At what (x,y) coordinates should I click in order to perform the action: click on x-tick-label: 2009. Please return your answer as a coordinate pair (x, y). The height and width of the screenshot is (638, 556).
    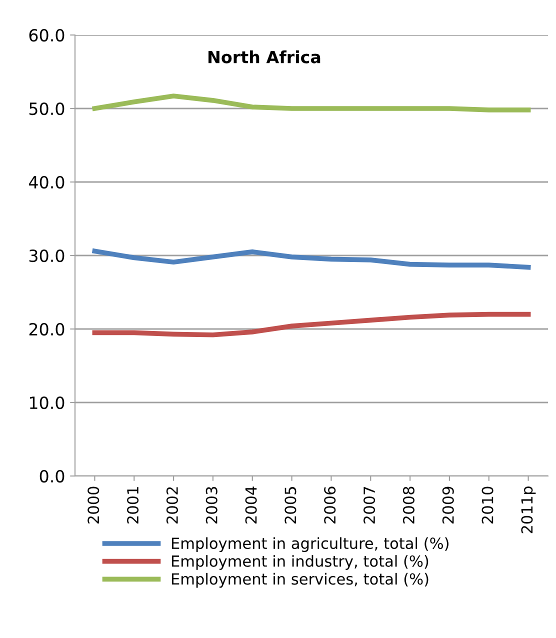
    Looking at the image, I should click on (448, 505).